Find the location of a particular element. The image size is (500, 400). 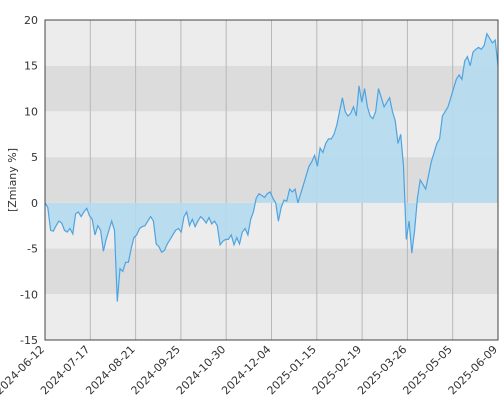

y-tick-label: -10 is located at coordinates (29, 294).